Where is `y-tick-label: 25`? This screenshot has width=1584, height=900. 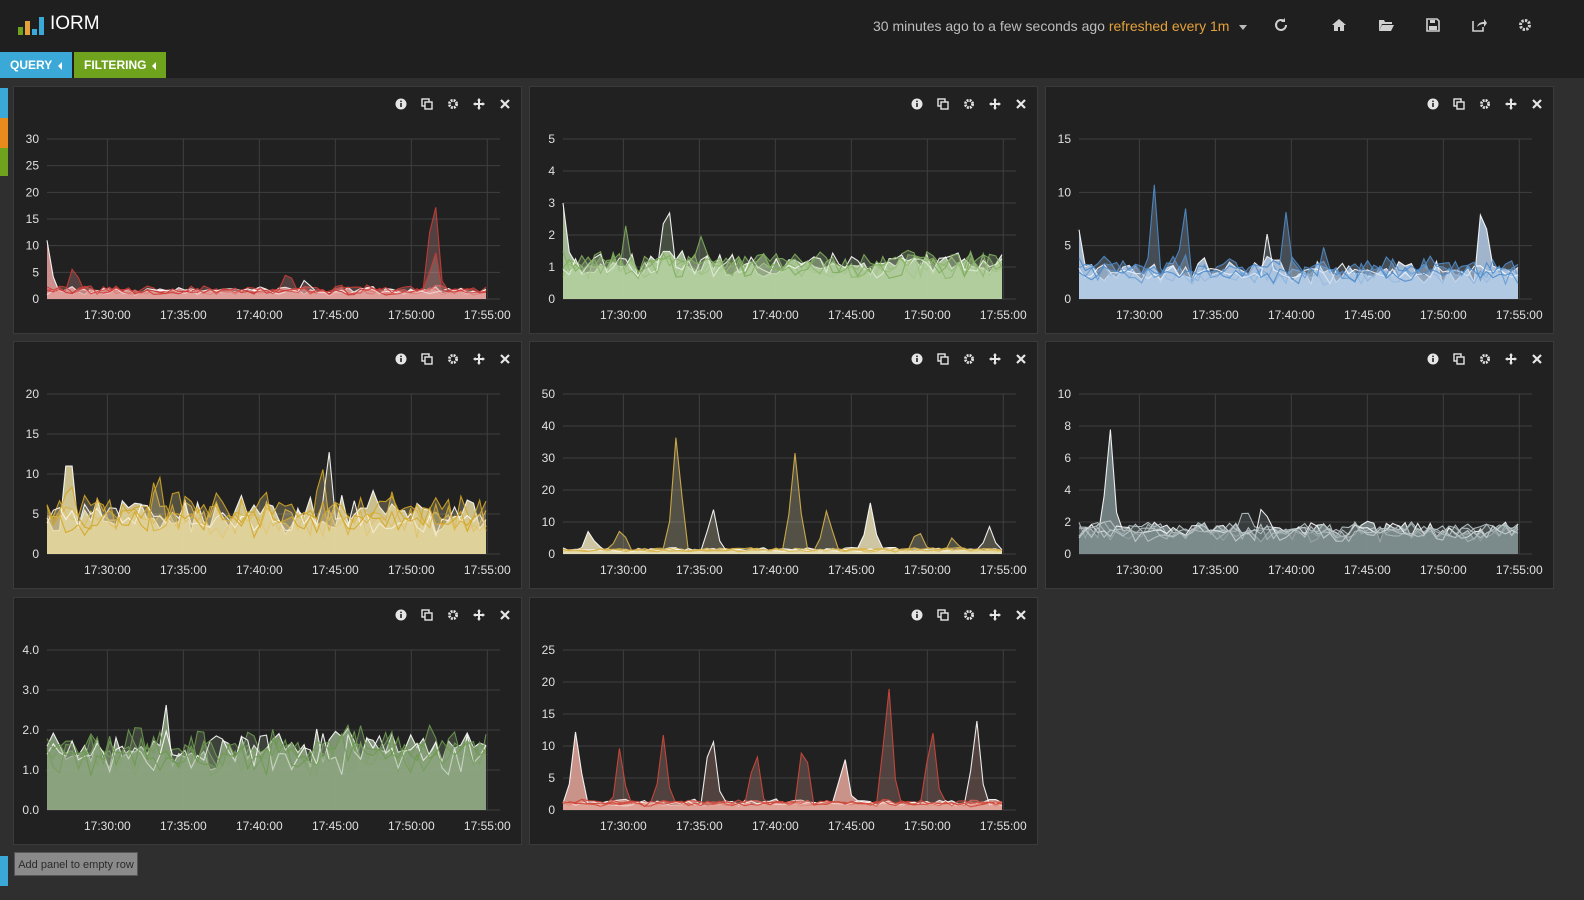 y-tick-label: 25 is located at coordinates (33, 166).